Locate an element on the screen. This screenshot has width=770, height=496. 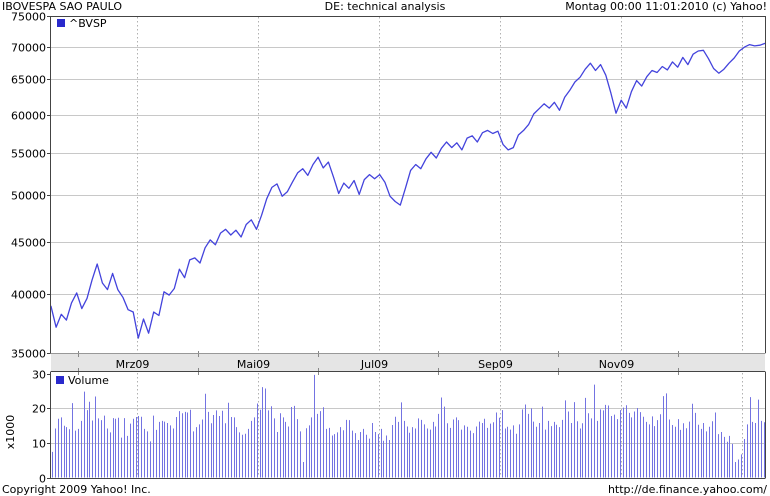
month-label: Sep09 is located at coordinates (495, 364).